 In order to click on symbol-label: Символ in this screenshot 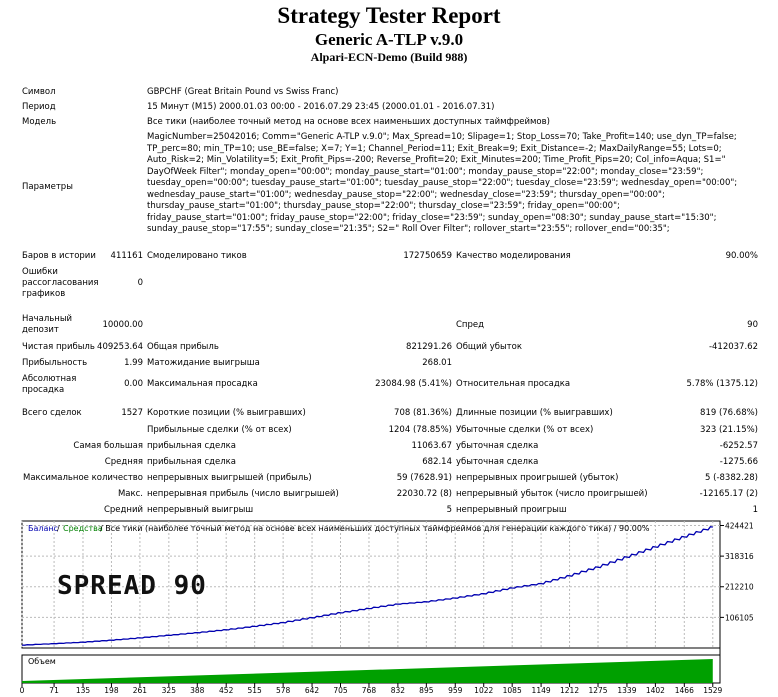, I will do `click(39, 92)`.